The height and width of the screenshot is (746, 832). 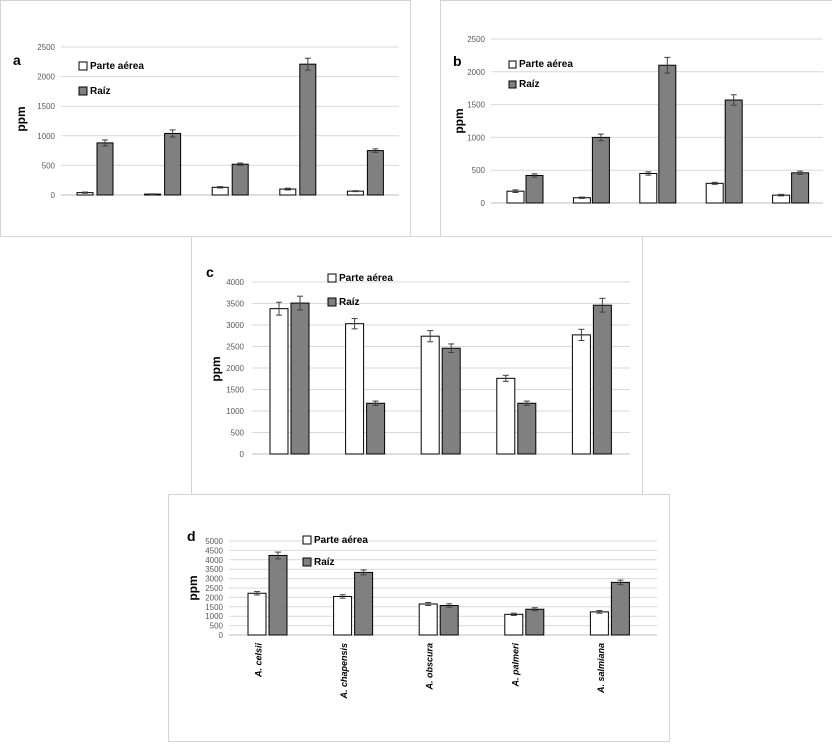 What do you see at coordinates (46, 136) in the screenshot?
I see `chart-a-ytick-label: 1000` at bounding box center [46, 136].